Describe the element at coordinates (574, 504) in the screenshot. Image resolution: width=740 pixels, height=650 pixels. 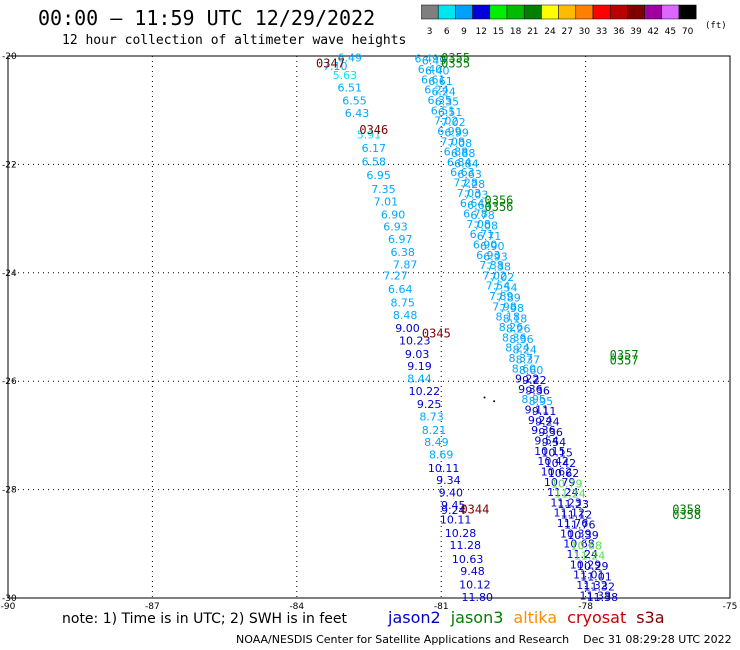
I see `wave-height-label: 11.23` at that location.